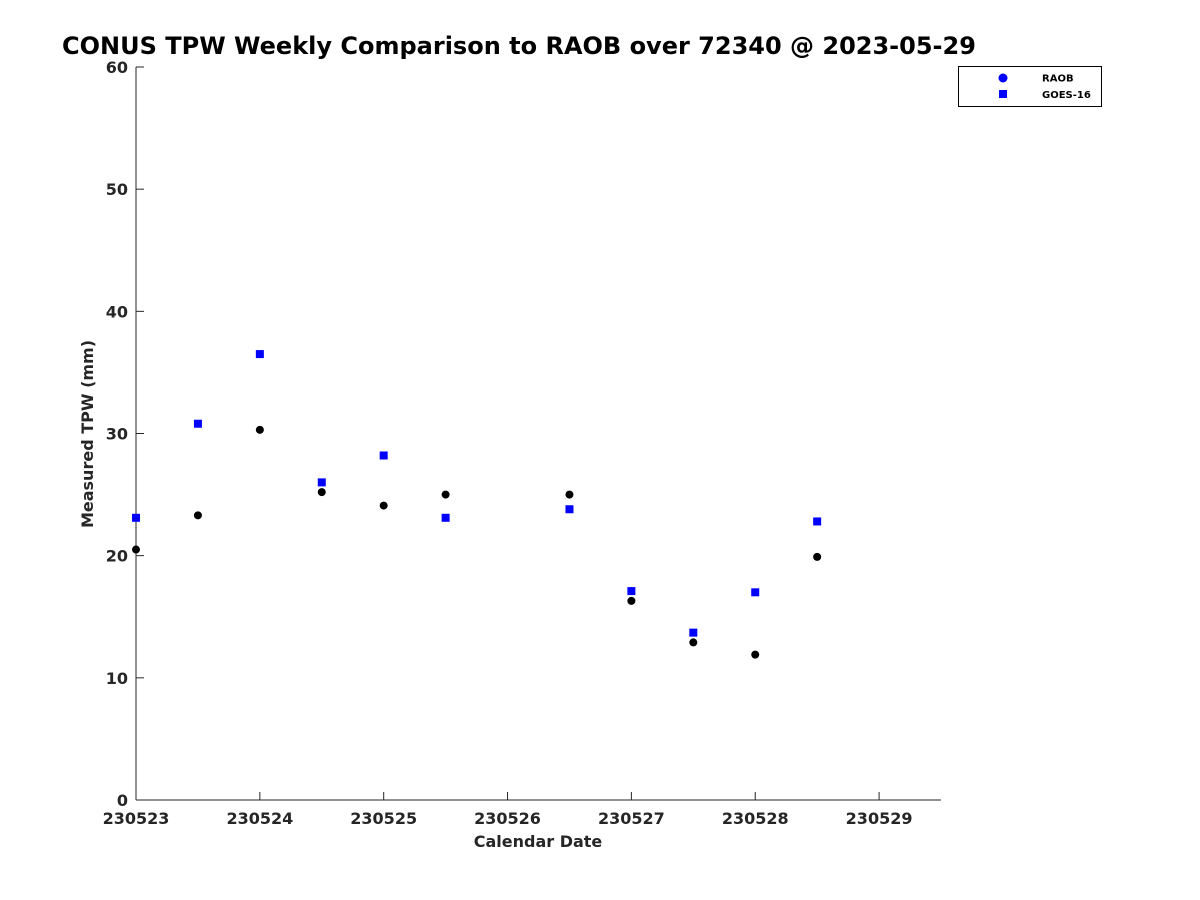 The width and height of the screenshot is (1200, 900). Describe the element at coordinates (87, 434) in the screenshot. I see `y-axis-label: Measured TPW (mm)` at that location.